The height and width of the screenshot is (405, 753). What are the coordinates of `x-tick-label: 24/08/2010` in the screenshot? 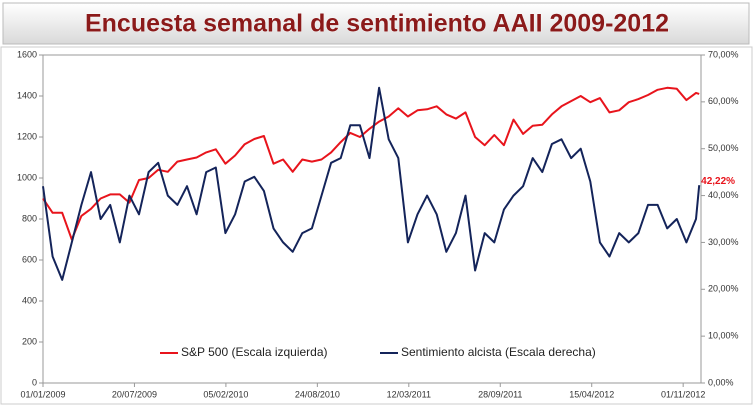 It's located at (317, 394).